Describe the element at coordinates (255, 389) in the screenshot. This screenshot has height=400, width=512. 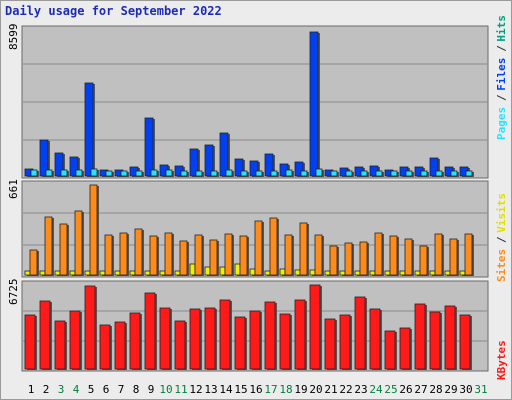
I see `day-label: 16` at that location.